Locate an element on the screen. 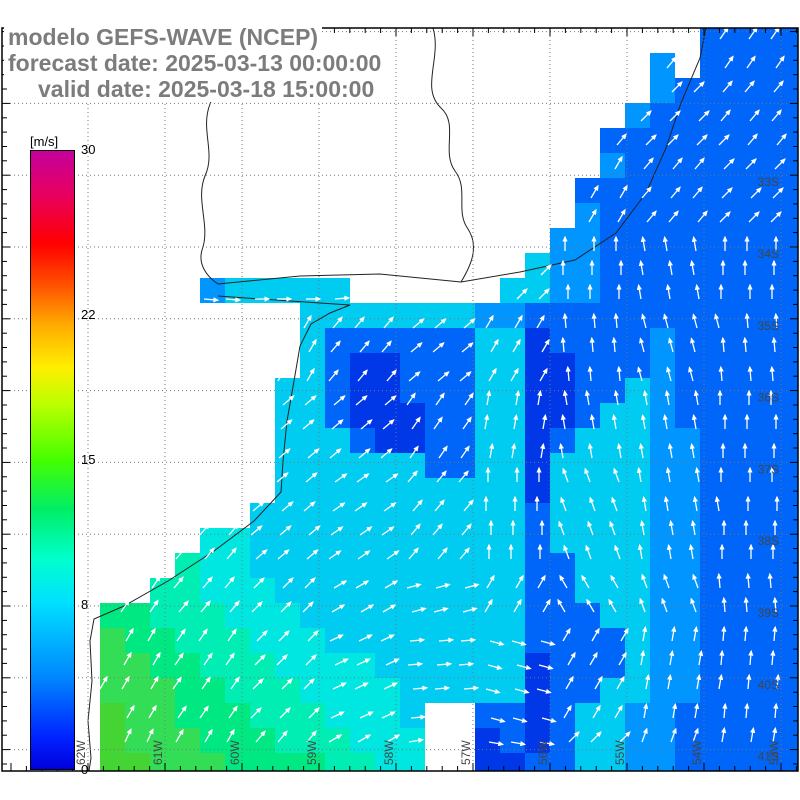 The image size is (800, 800). lon-label: 56W is located at coordinates (543, 752).